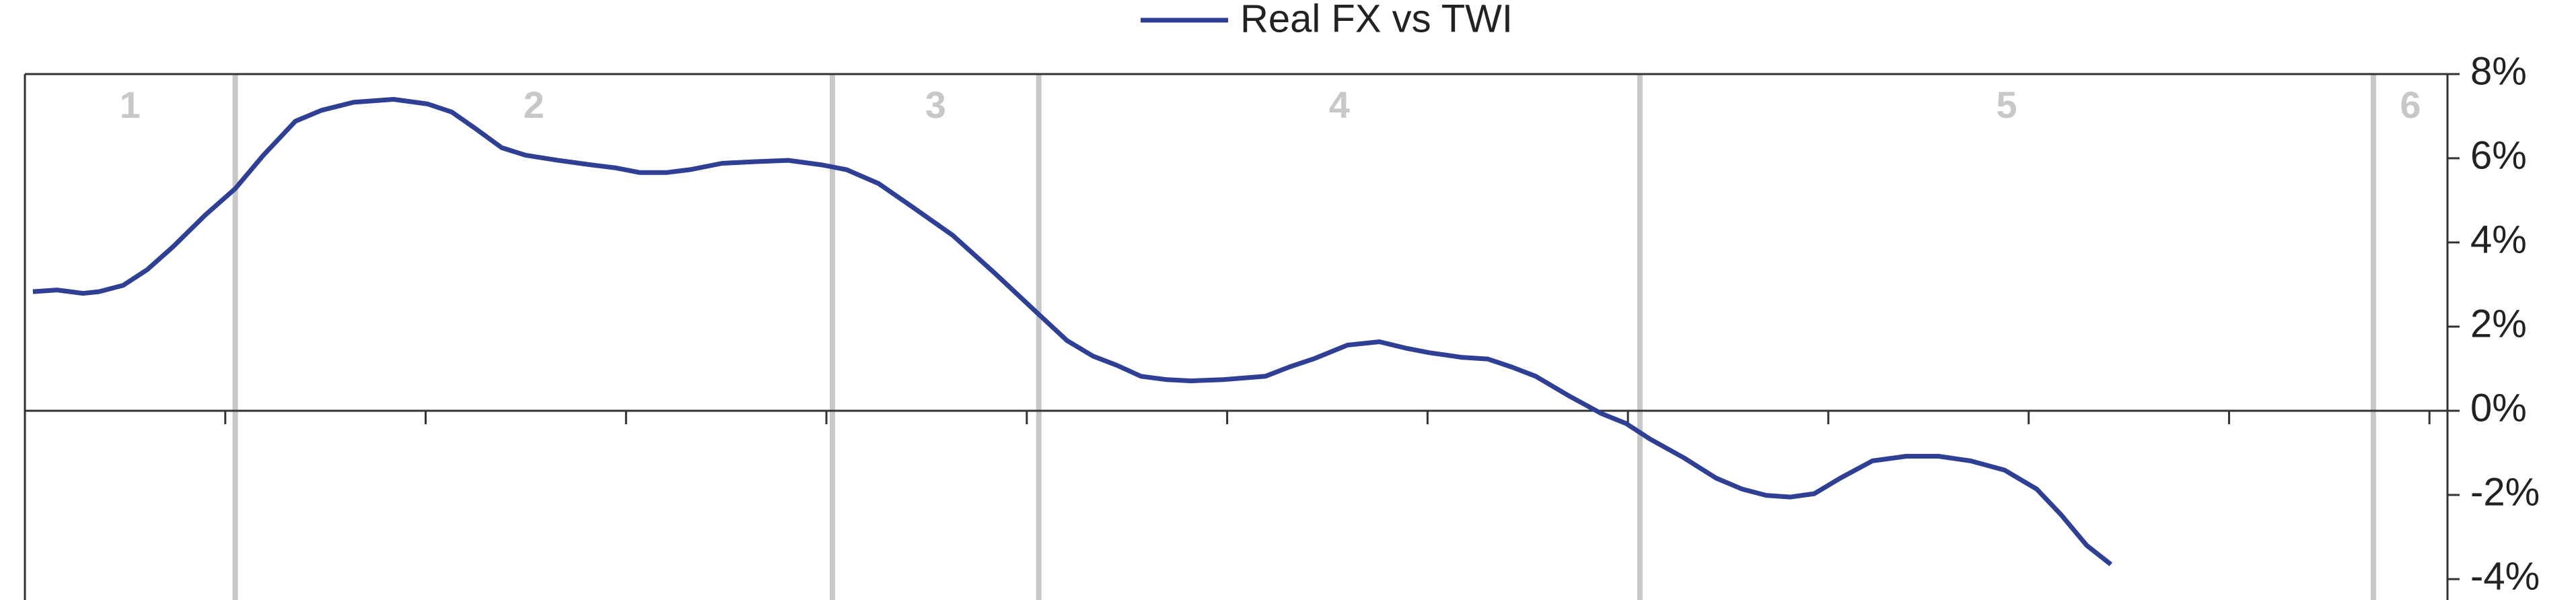  What do you see at coordinates (2410, 105) in the screenshot?
I see `region-label: 6` at bounding box center [2410, 105].